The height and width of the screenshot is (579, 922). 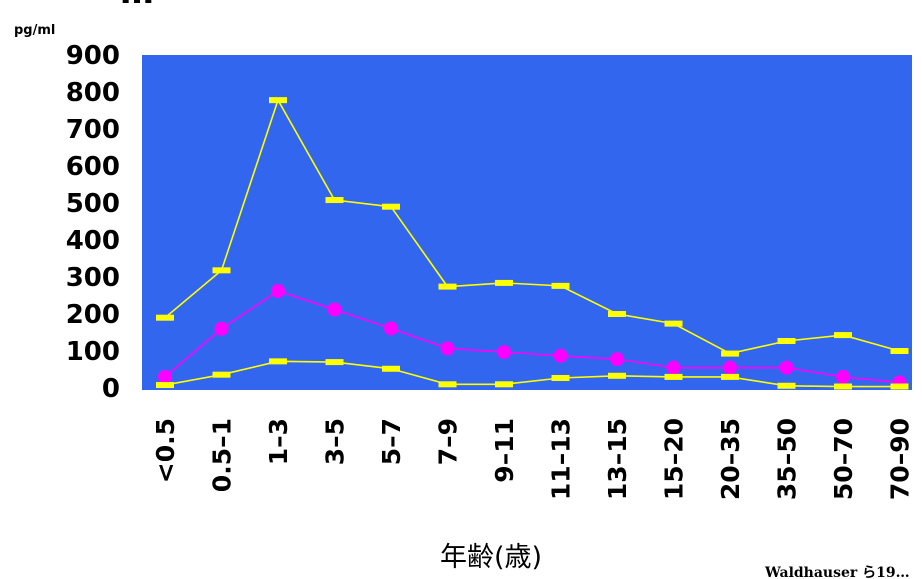 I want to click on x-tick-label: 11–13, so click(x=561, y=459).